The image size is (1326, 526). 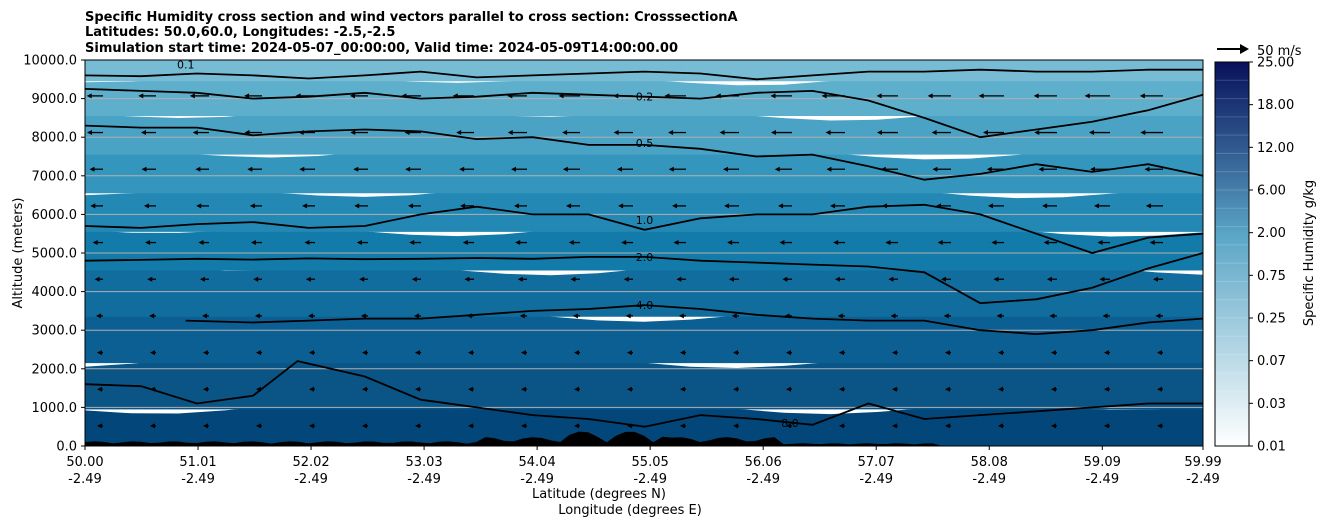 I want to click on quiver-key-label: 50 m/s, so click(x=1279, y=51).